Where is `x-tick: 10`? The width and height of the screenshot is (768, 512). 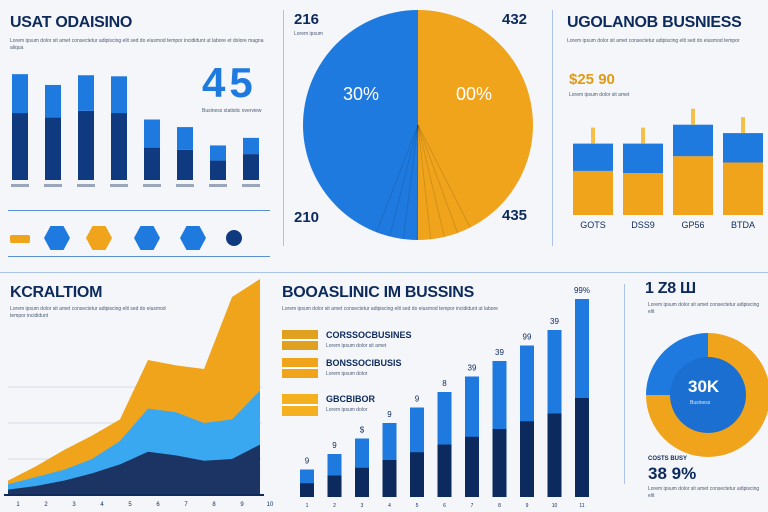
x-tick: 10 is located at coordinates (270, 505).